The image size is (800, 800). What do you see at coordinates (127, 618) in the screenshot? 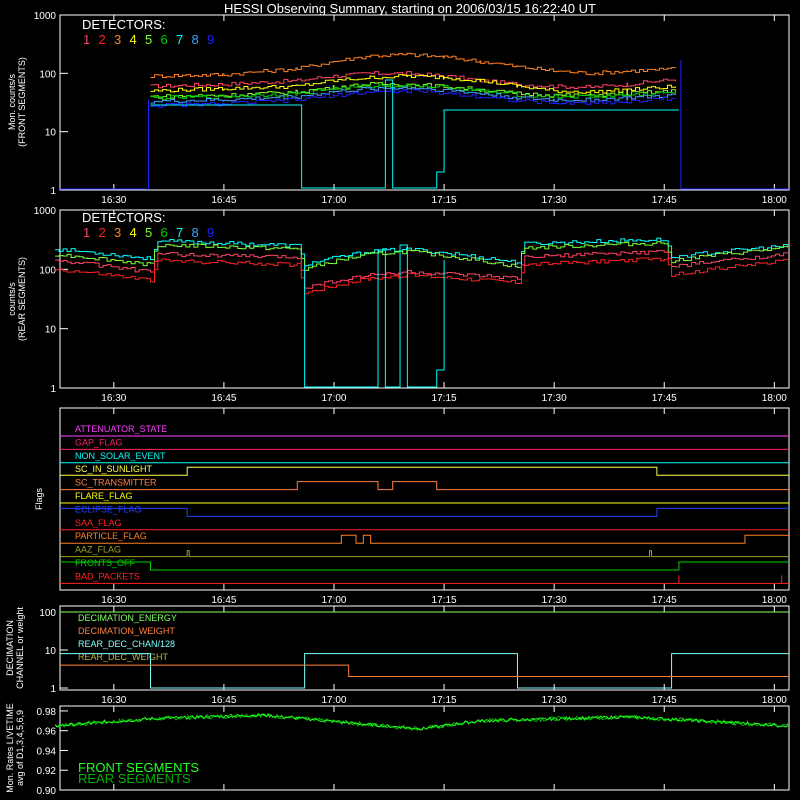
I see `decimation-legend: DECIMATION_ENERGY` at bounding box center [127, 618].